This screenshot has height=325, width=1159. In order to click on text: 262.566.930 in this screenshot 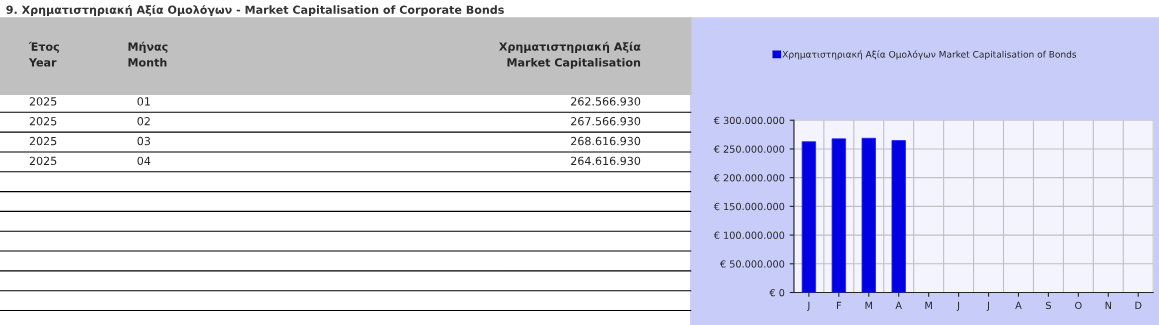, I will do `click(606, 101)`.